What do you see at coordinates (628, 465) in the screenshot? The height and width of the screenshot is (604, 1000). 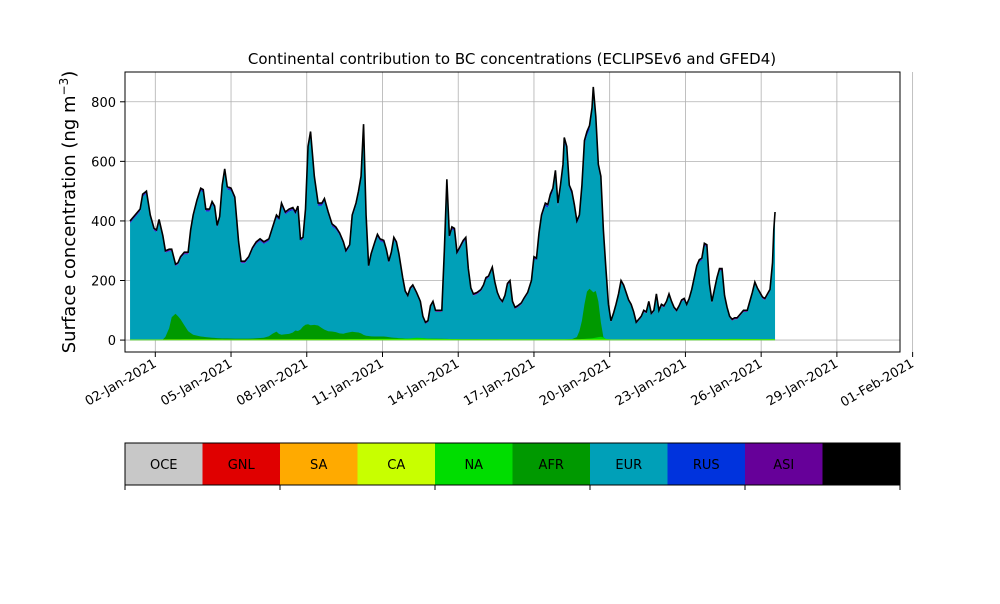 I see `legend-label-eur: EUR` at bounding box center [628, 465].